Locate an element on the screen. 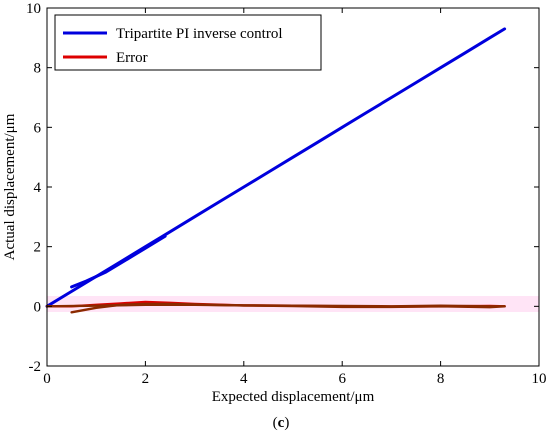 The height and width of the screenshot is (437, 550). legend-label-control: Tripartite PI inverse control is located at coordinates (199, 34).